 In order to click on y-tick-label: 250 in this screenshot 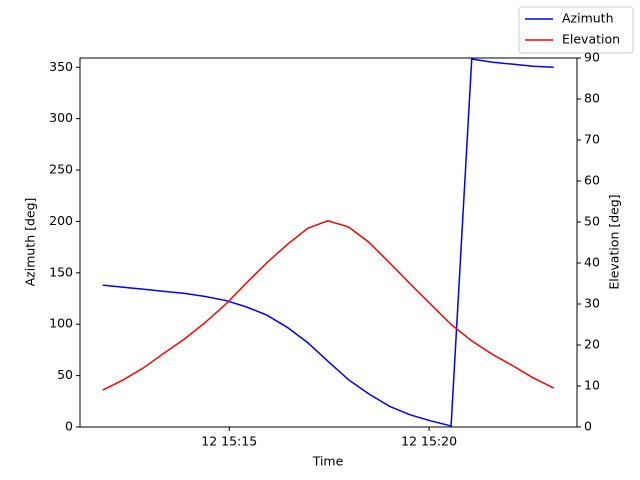, I will do `click(61, 169)`.